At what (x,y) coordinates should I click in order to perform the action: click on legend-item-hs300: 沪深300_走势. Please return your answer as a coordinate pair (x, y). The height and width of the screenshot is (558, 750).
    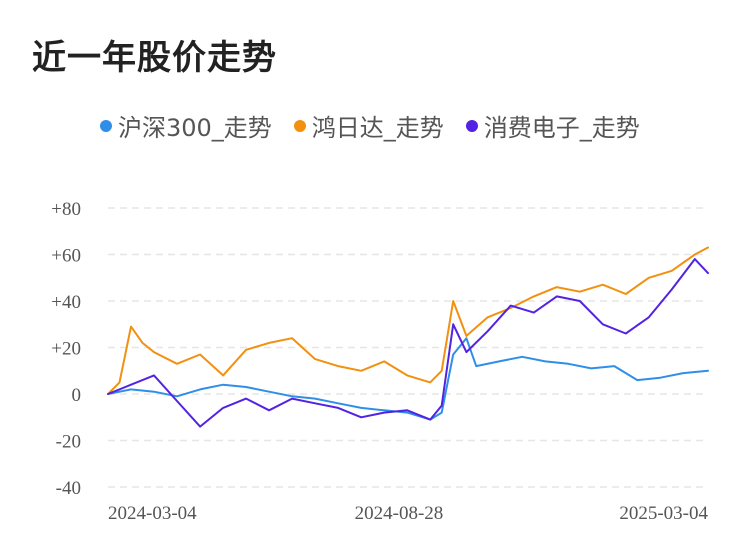
    Looking at the image, I should click on (186, 125).